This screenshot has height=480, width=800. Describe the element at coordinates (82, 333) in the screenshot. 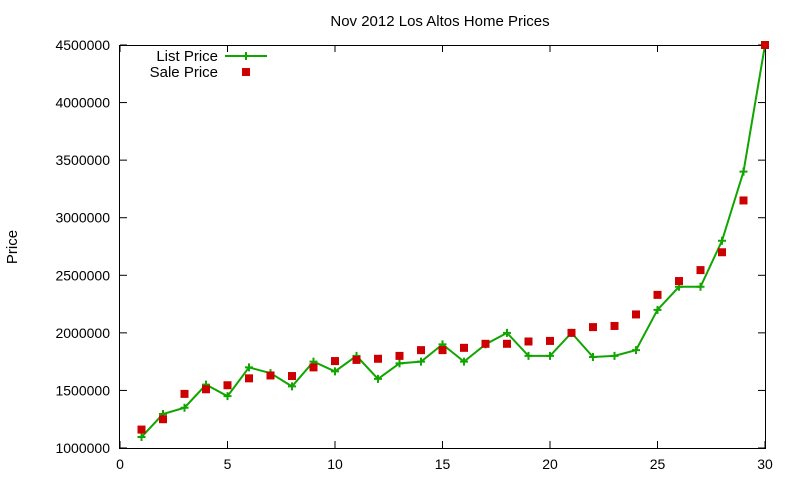

I see `y-tick-label: 2000000` at that location.